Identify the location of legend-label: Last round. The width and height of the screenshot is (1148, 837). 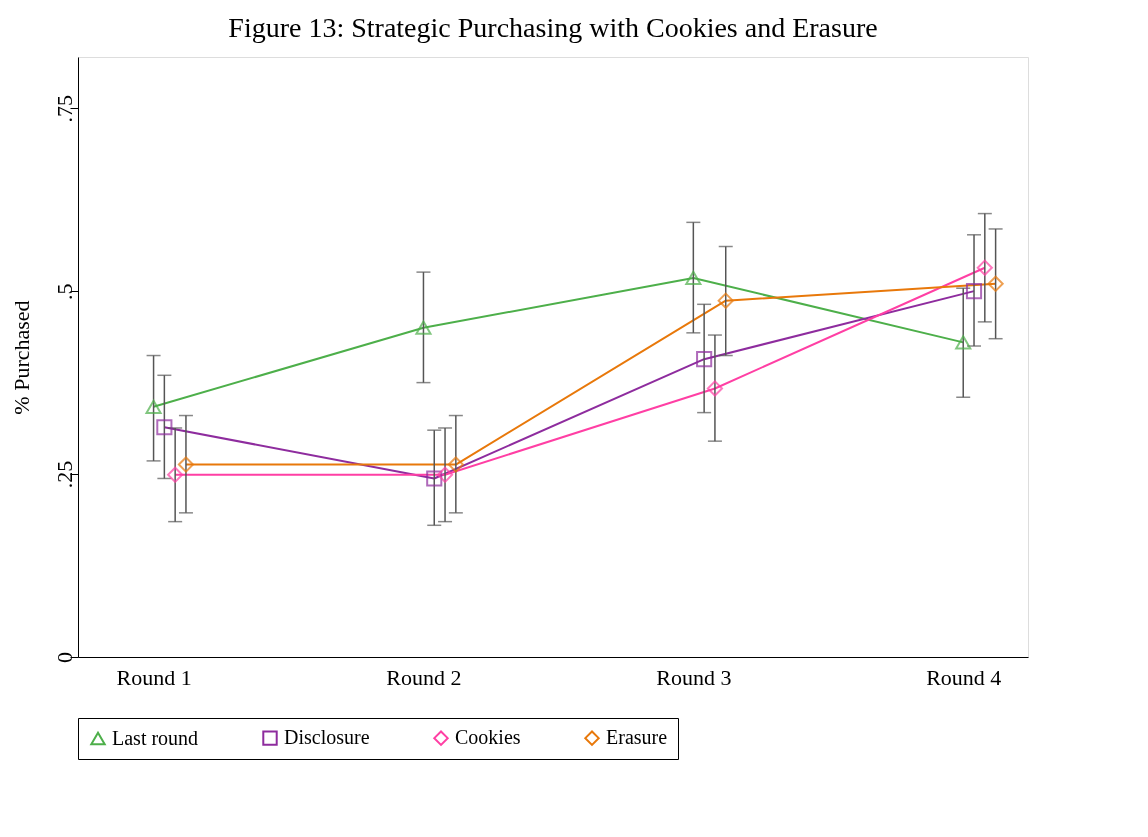
(155, 737).